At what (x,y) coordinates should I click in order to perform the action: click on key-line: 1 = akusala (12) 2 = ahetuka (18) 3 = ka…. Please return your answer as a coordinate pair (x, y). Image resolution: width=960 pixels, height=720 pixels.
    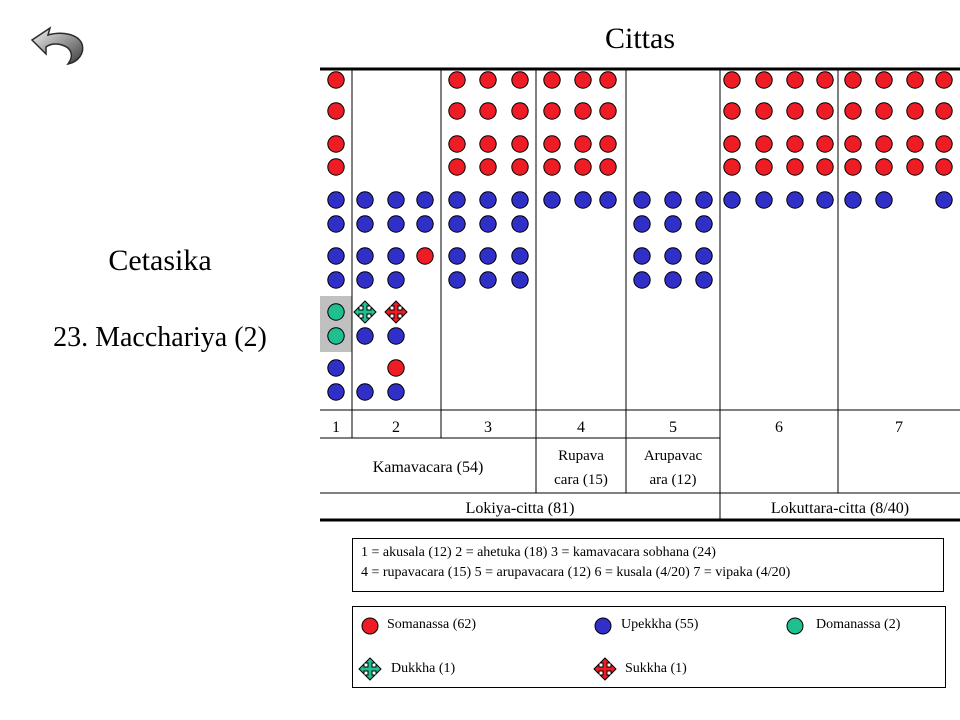
    Looking at the image, I should click on (538, 552).